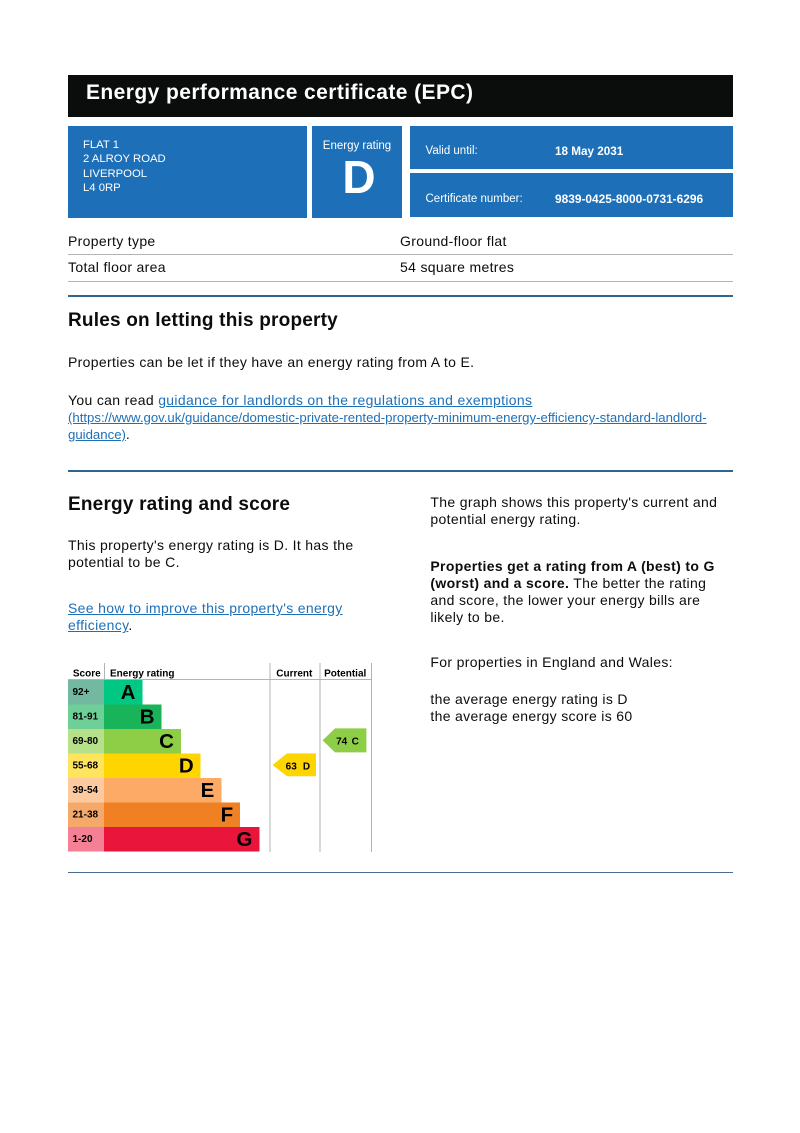  I want to click on svg-text: 39-54, so click(86, 790).